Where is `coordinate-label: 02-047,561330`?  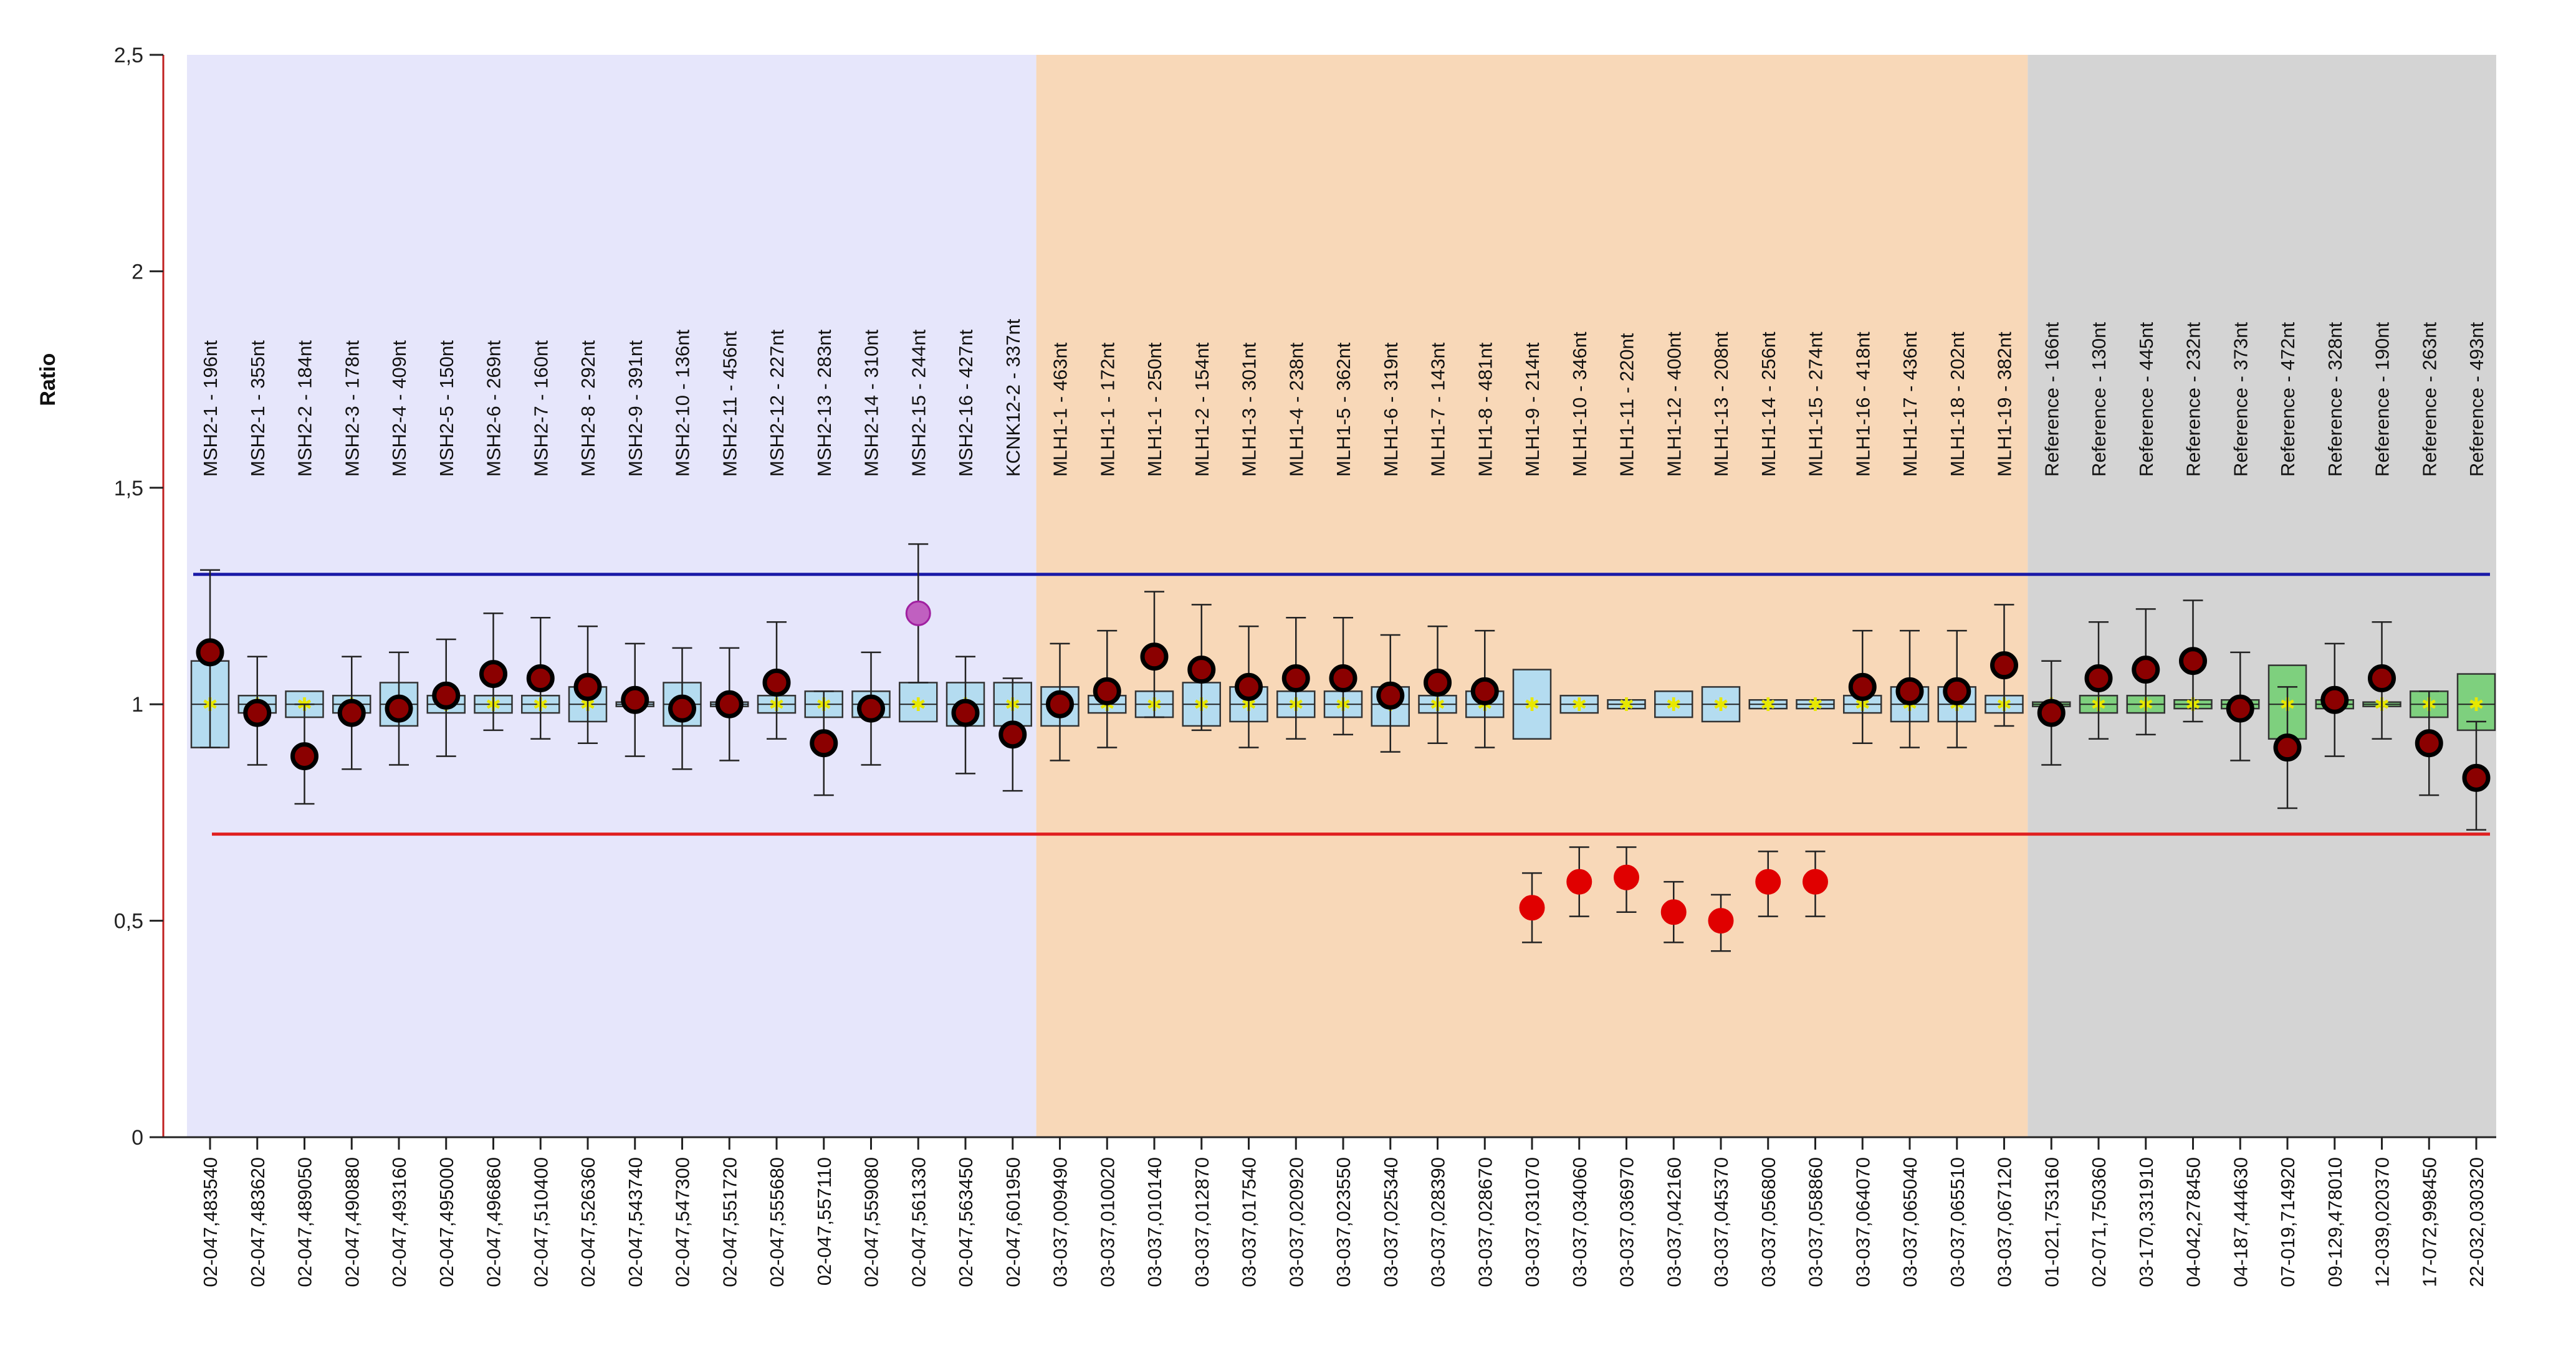 coordinate-label: 02-047,561330 is located at coordinates (918, 1222).